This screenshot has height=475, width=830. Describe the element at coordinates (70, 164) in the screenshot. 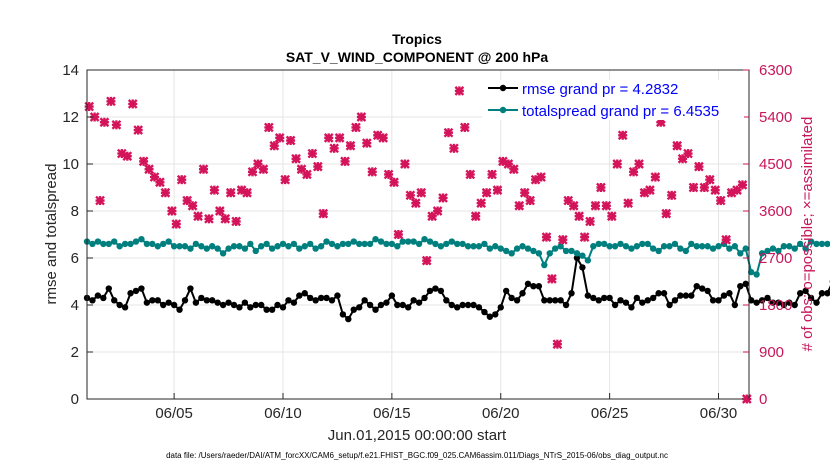

I see `y-left-tick-label: 10` at that location.